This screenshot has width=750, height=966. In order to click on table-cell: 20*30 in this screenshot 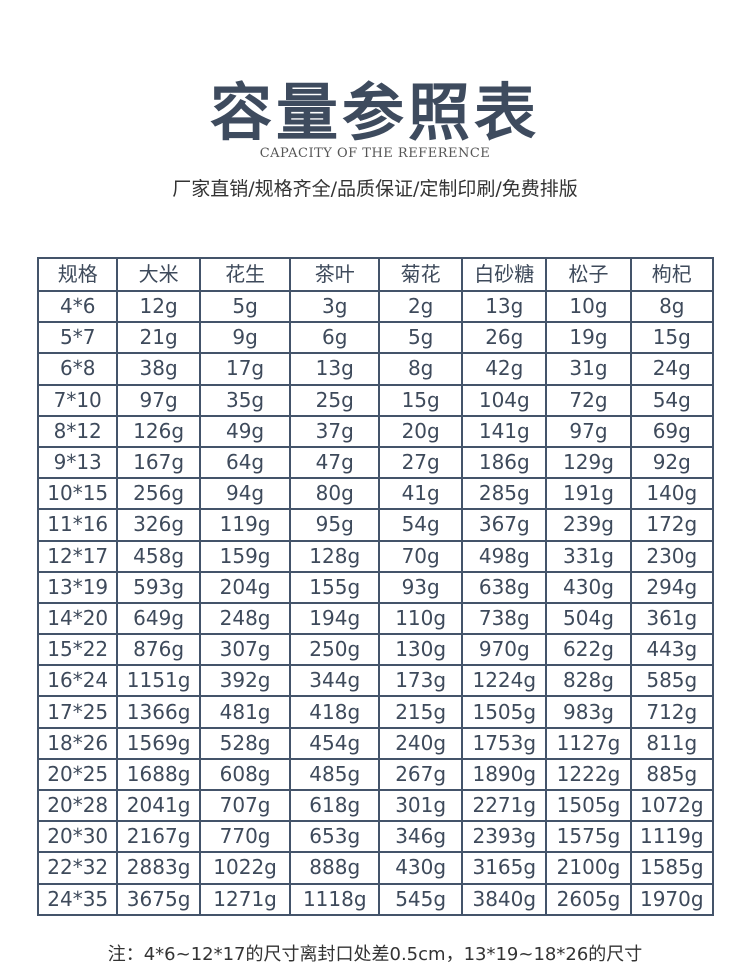, I will do `click(77, 837)`.